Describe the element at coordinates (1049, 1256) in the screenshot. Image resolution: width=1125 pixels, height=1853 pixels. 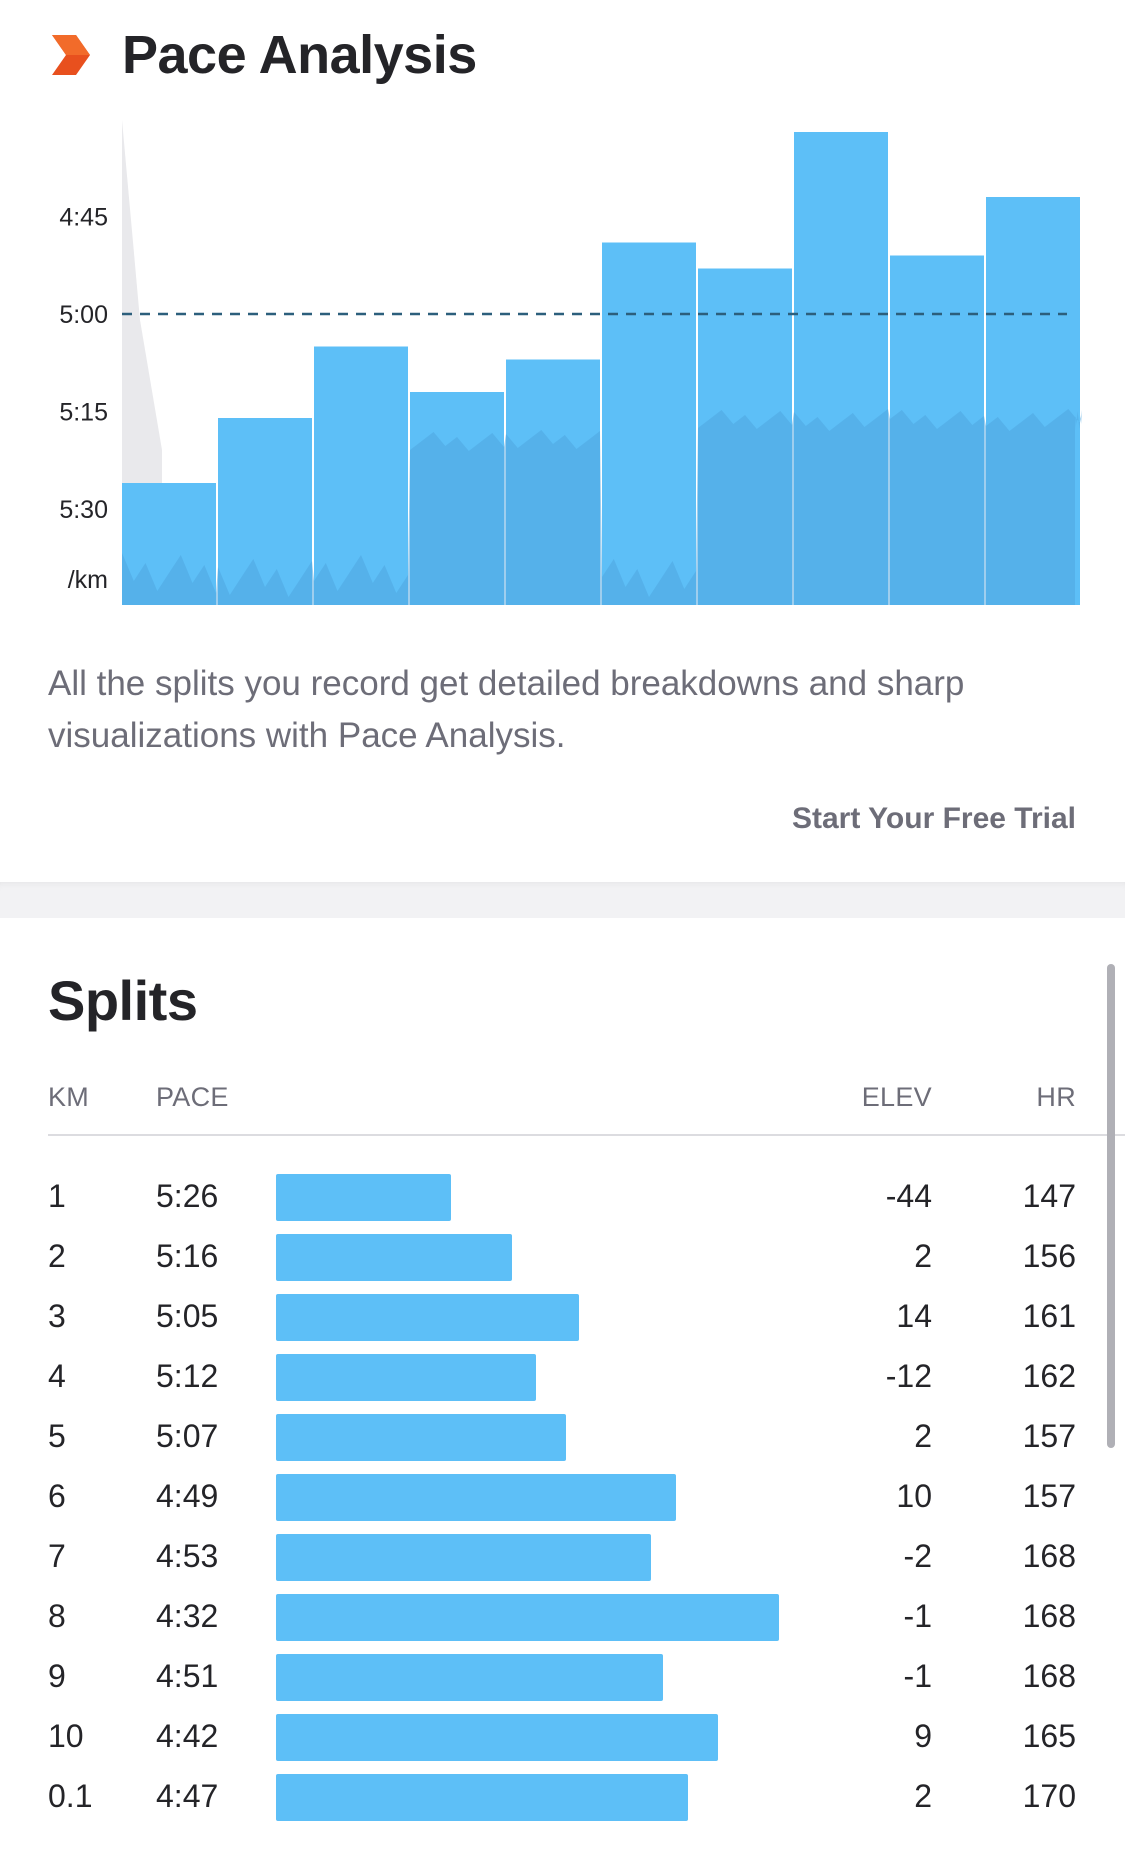
I see `split-hr: 156` at that location.